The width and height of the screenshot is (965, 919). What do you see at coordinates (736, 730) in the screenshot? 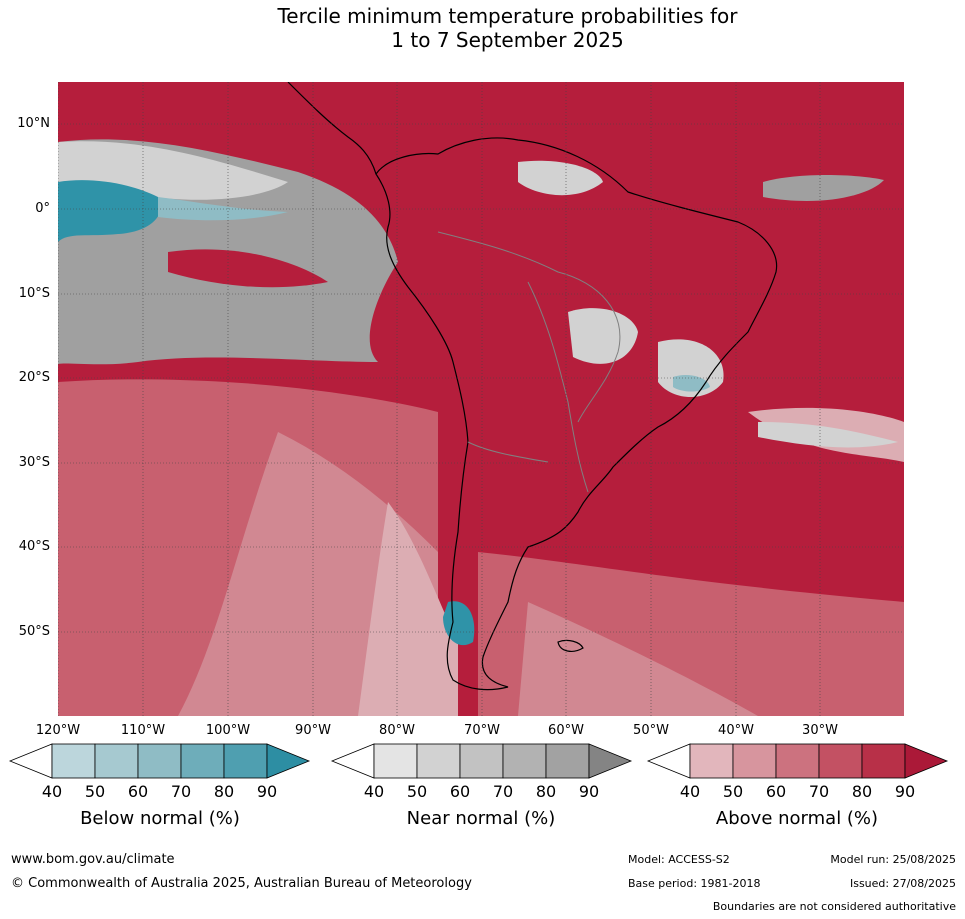
I see `lon-label-40w: 40°W` at bounding box center [736, 730].